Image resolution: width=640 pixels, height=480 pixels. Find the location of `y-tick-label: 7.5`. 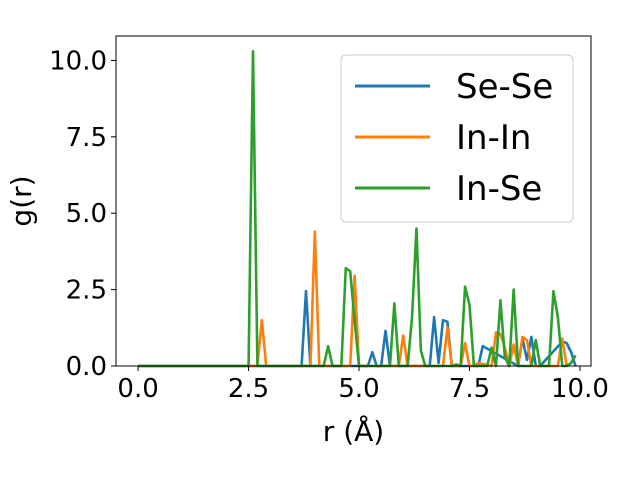

y-tick-label: 7.5 is located at coordinates (86, 138).